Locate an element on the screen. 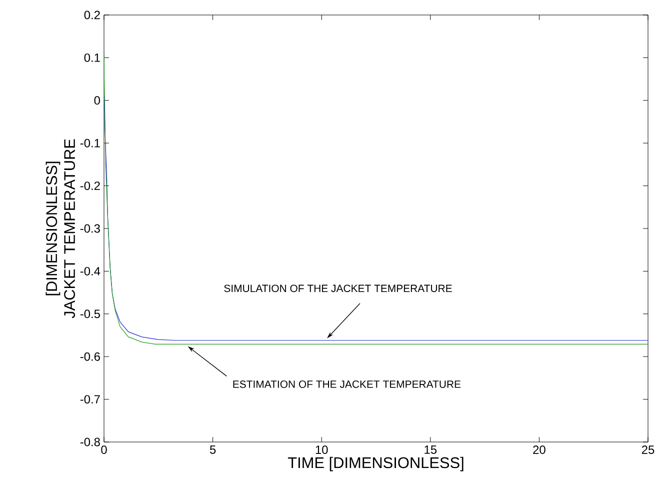  x-tick-label: 20 is located at coordinates (539, 450).